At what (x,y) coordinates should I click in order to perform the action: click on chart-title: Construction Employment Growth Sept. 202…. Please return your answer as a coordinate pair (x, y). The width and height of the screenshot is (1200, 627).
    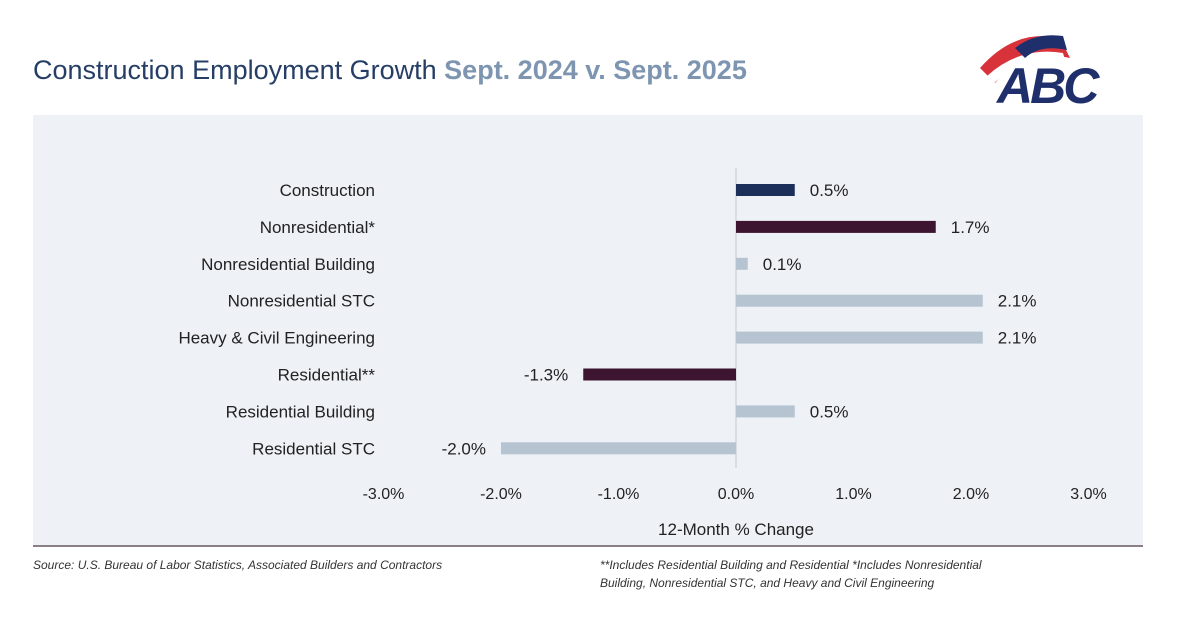
    Looking at the image, I should click on (390, 70).